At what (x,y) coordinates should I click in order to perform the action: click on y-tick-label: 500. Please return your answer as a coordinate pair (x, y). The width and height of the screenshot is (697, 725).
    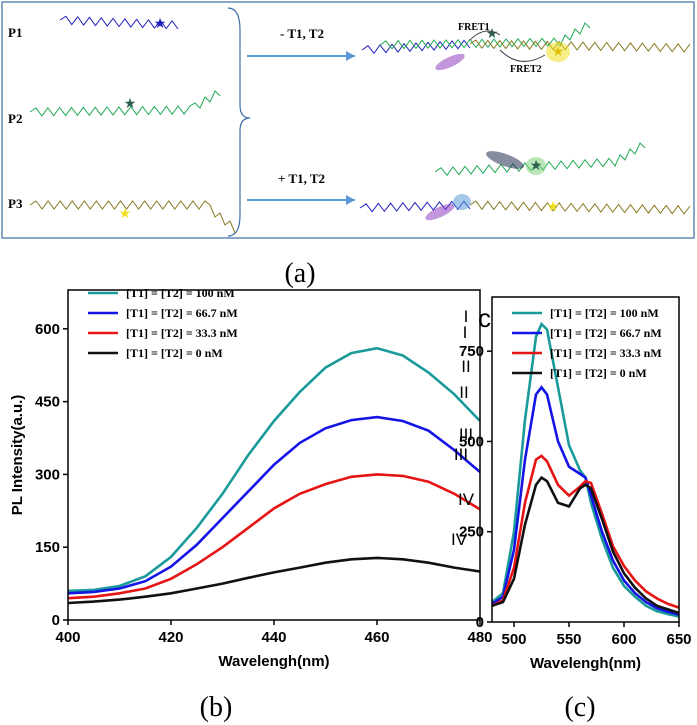
    Looking at the image, I should click on (471, 441).